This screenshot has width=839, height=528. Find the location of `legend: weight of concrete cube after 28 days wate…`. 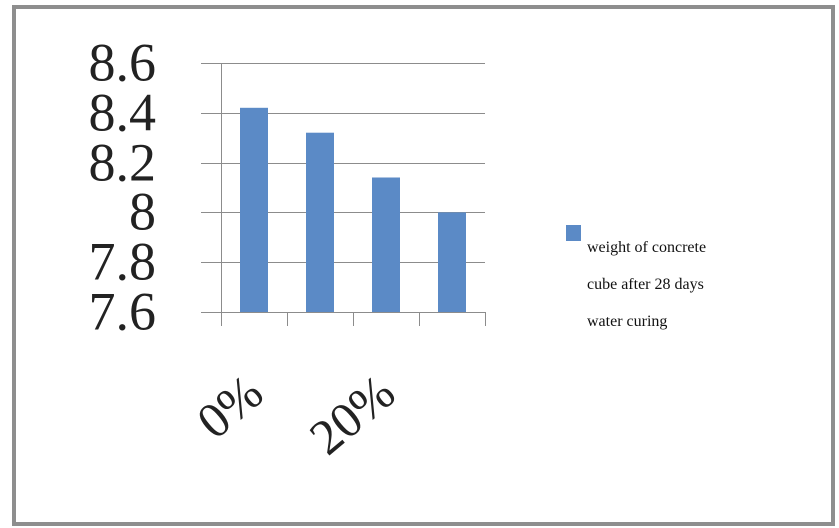

legend: weight of concrete cube after 28 days wate… is located at coordinates (636, 277).